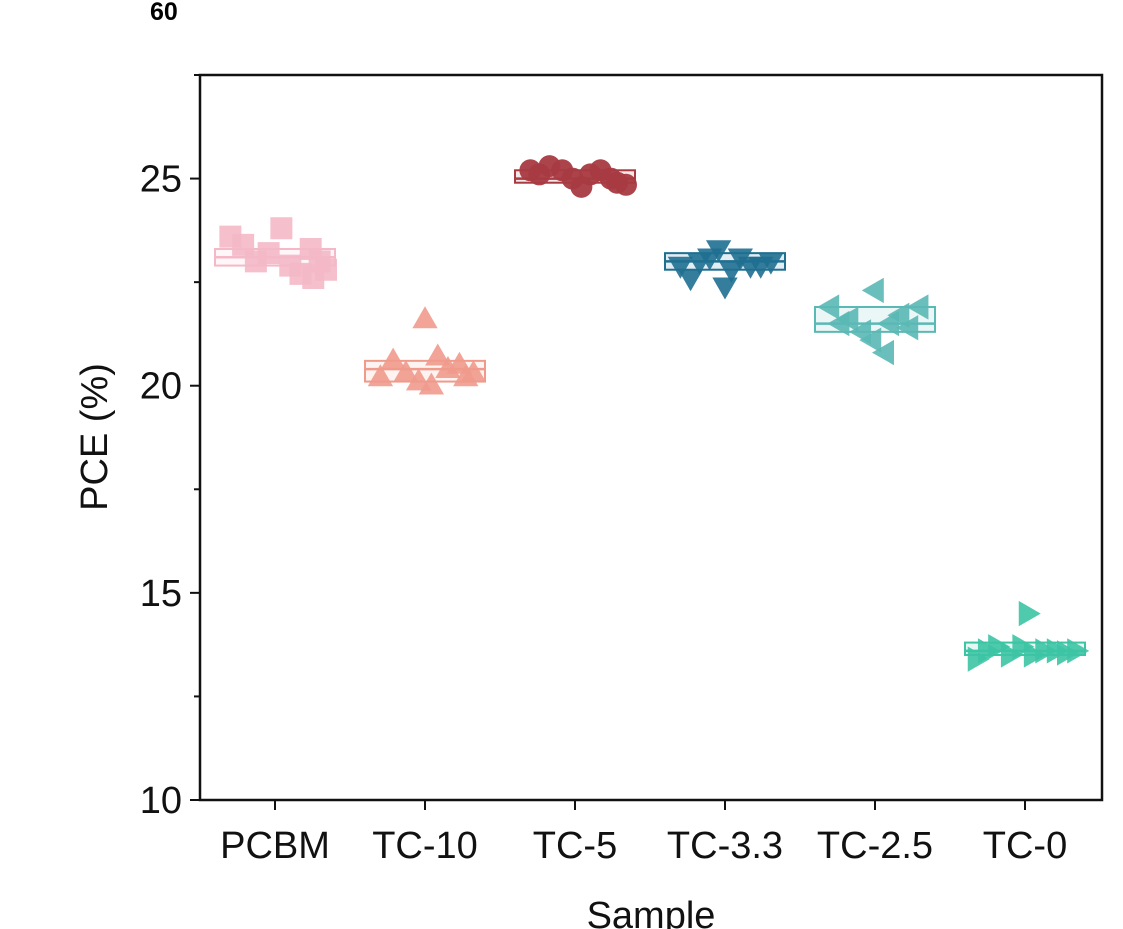 The height and width of the screenshot is (929, 1123). I want to click on y-axis-title: PCE (%), so click(95, 437).